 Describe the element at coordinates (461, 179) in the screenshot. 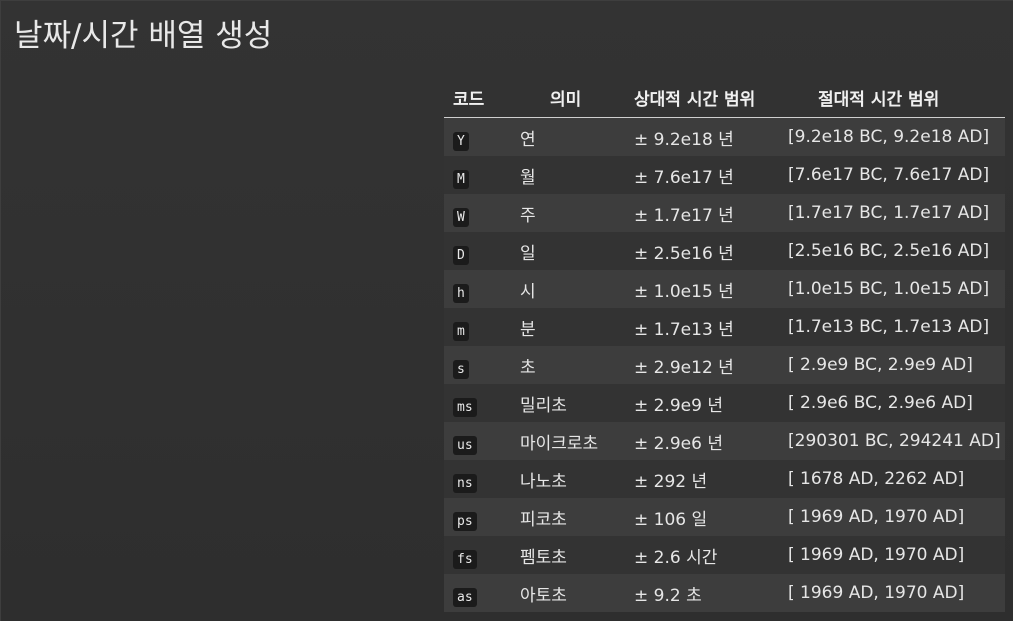

I see `code-badge: M` at that location.